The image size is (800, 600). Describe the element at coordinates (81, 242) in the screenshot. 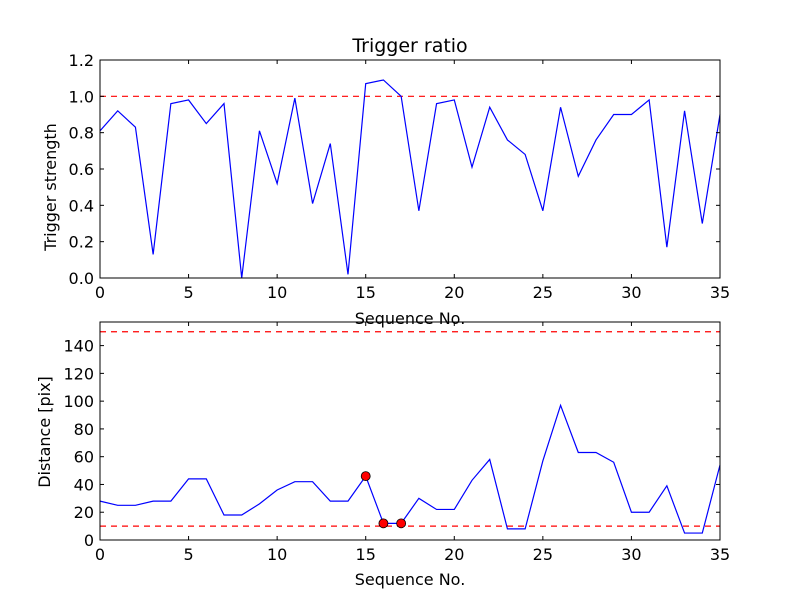

I see `y-tick-label: 0.2` at that location.